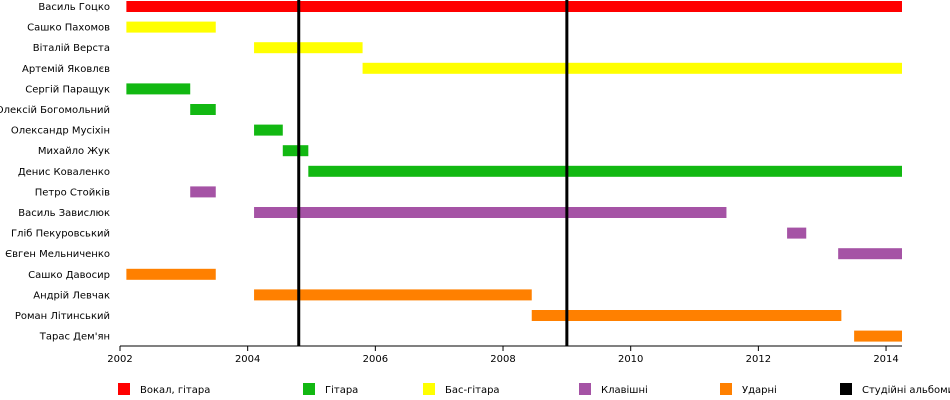 This screenshot has width=950, height=400. Describe the element at coordinates (119, 359) in the screenshot. I see `x-tick-label-2002: 2002` at that location.